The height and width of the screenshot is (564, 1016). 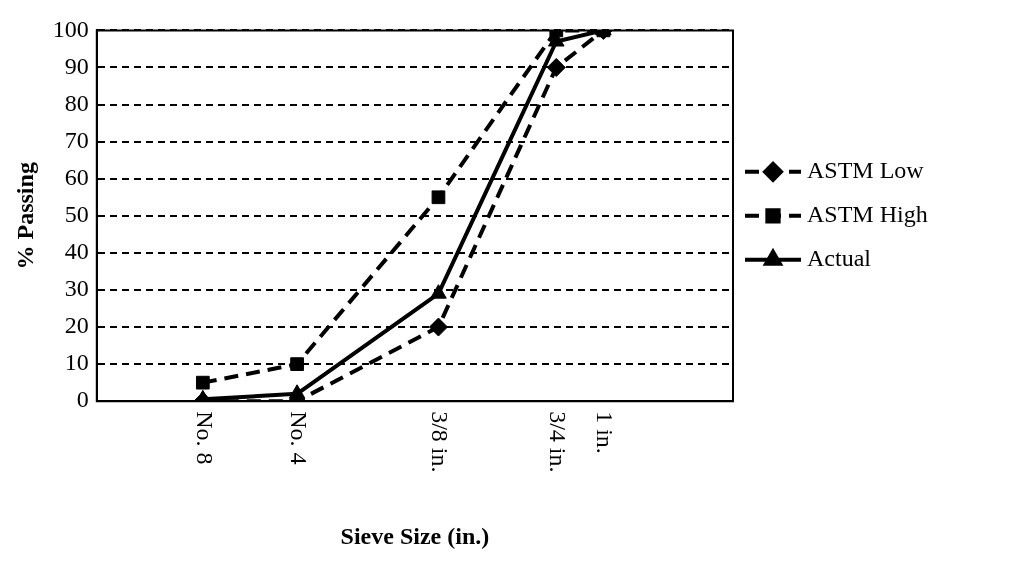 What do you see at coordinates (298, 438) in the screenshot?
I see `x-tick-label: No. 4` at bounding box center [298, 438].